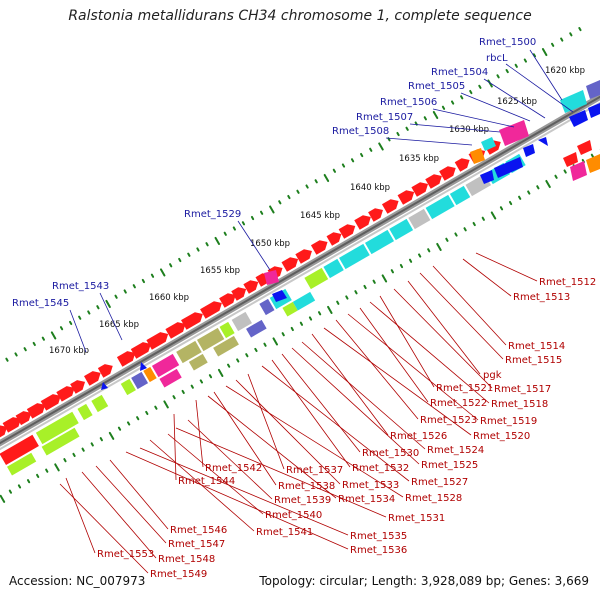 This screenshot has height=600, width=600. Describe the element at coordinates (125, 554) in the screenshot. I see `gene-label: Rmet_1553` at that location.